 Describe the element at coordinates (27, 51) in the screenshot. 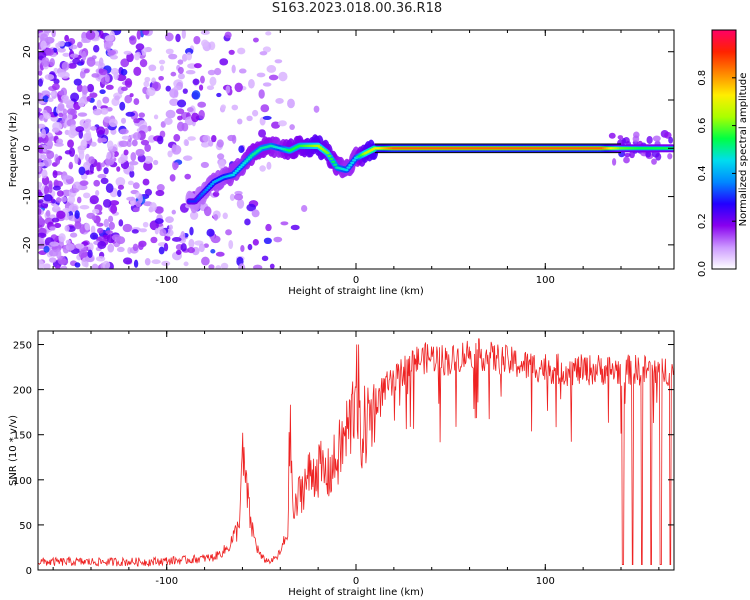

I see `spec-y-tick-label: 20` at that location.